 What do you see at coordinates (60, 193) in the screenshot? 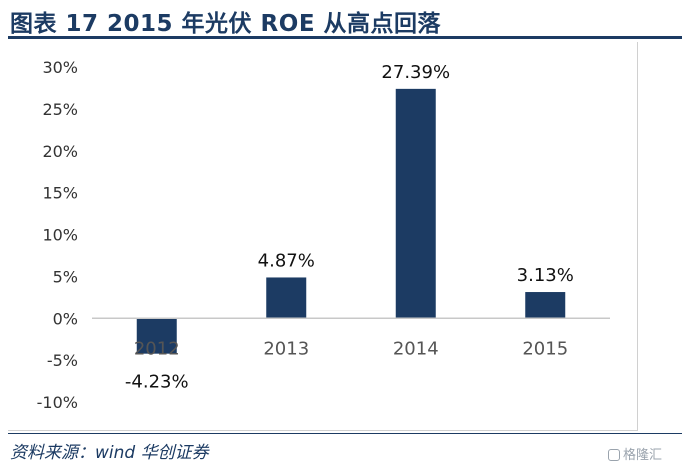
I see `y-tick-label: 15%` at bounding box center [60, 193].